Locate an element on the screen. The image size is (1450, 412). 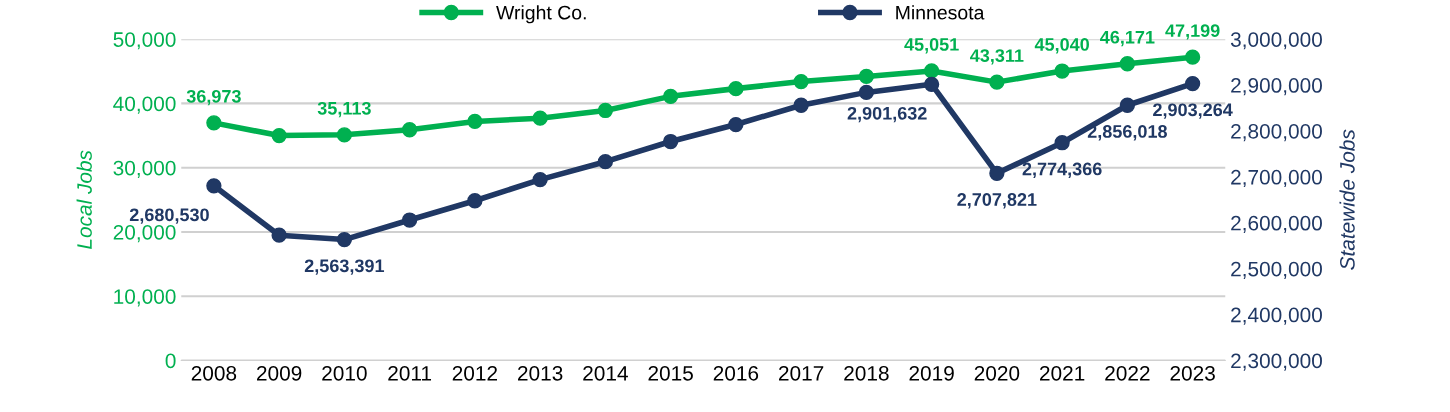
y-tick-label: 30,000 is located at coordinates (144, 169).